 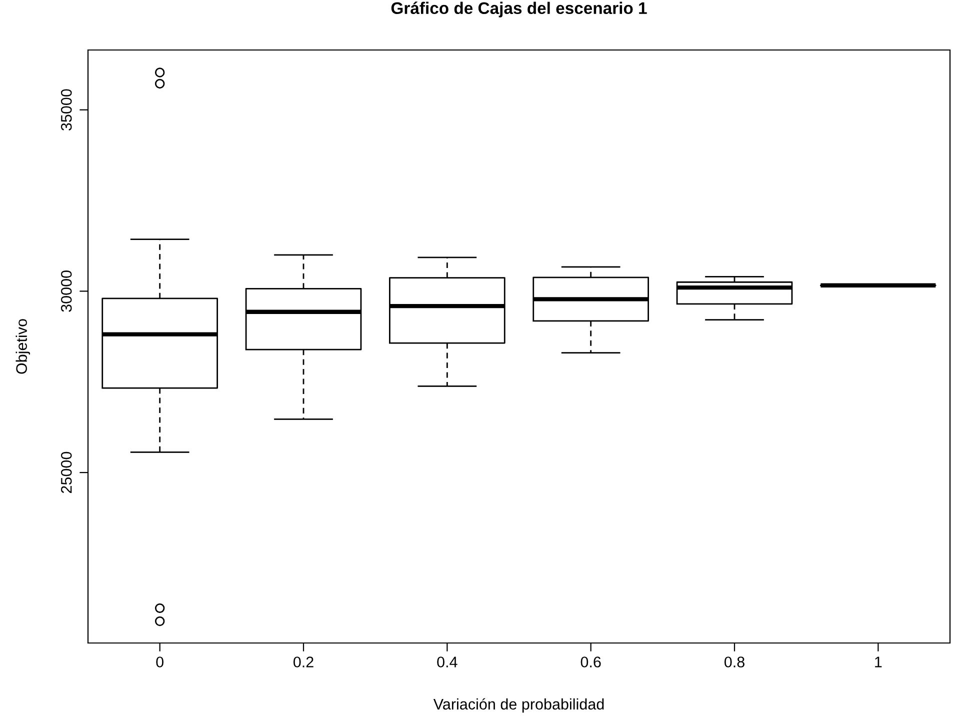 I want to click on x-axis-title: Variación de probabilidad, so click(x=518, y=705).